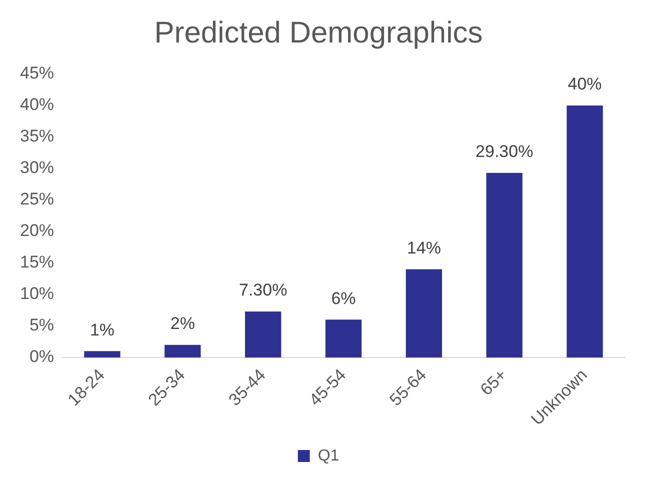 Image resolution: width=653 pixels, height=482 pixels. I want to click on y-tick-label: 35%, so click(37, 136).